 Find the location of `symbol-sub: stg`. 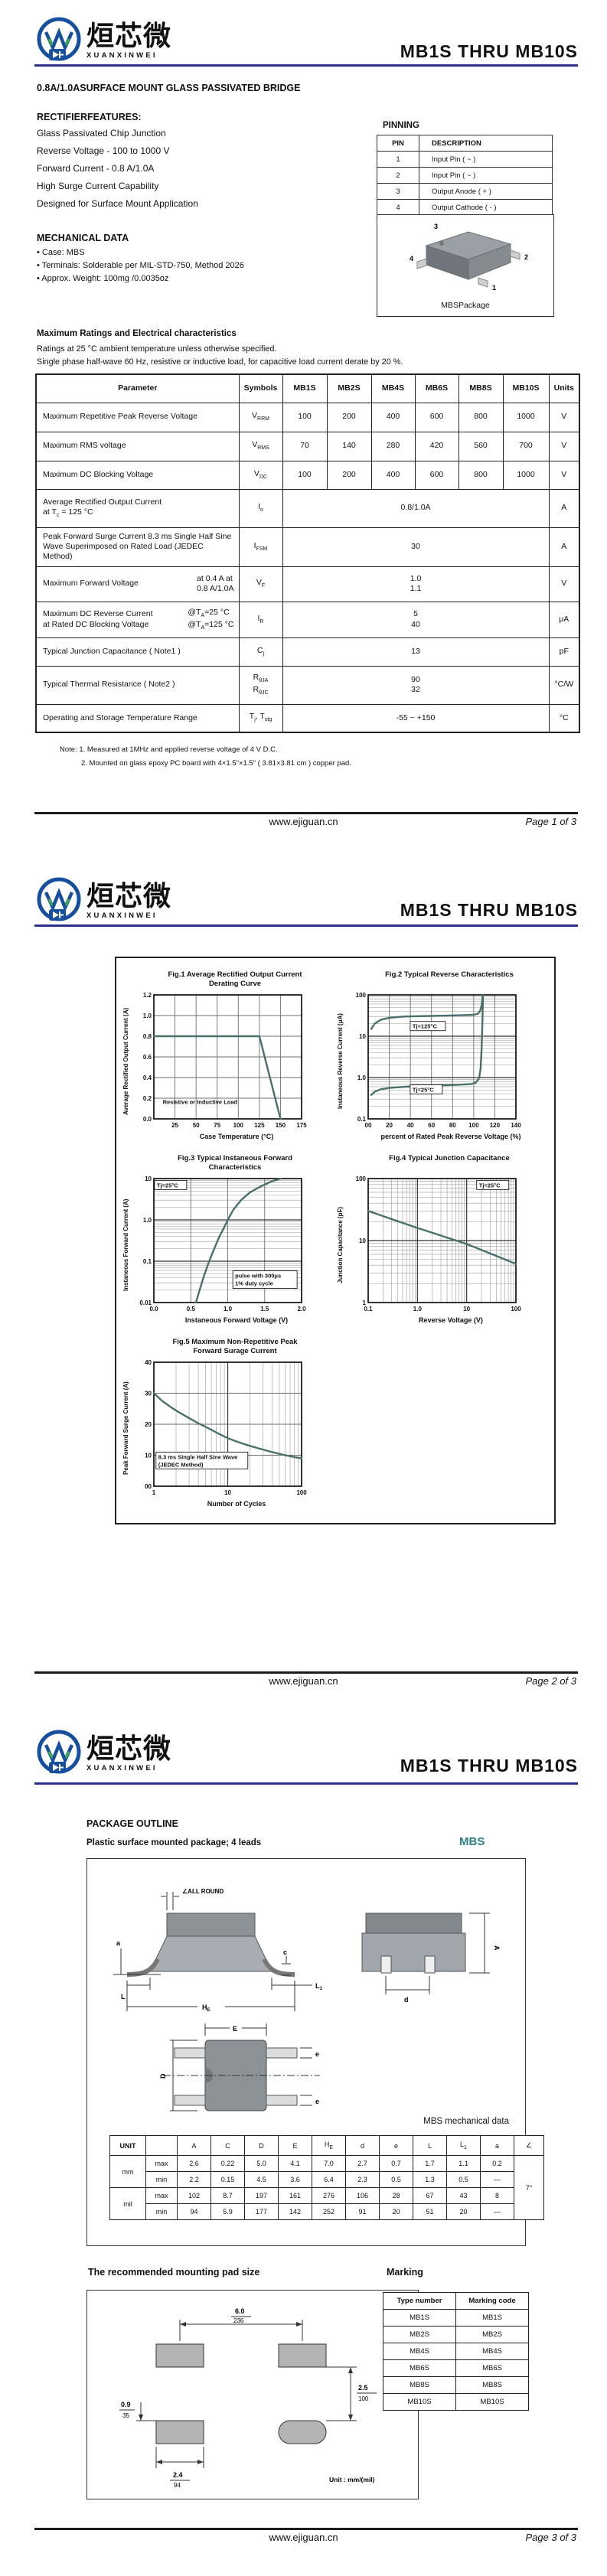

symbol-sub: stg is located at coordinates (268, 720).